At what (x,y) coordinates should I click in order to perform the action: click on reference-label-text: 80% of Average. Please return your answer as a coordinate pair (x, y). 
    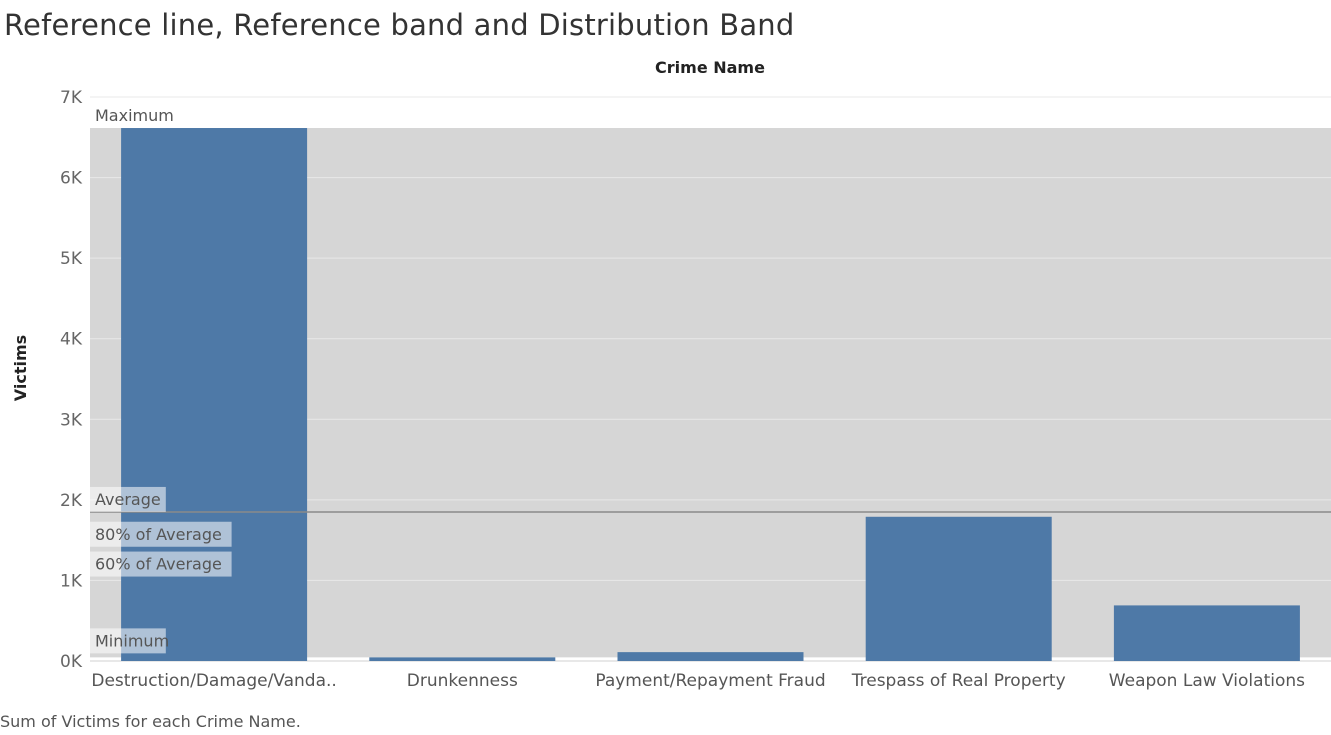
    Looking at the image, I should click on (158, 534).